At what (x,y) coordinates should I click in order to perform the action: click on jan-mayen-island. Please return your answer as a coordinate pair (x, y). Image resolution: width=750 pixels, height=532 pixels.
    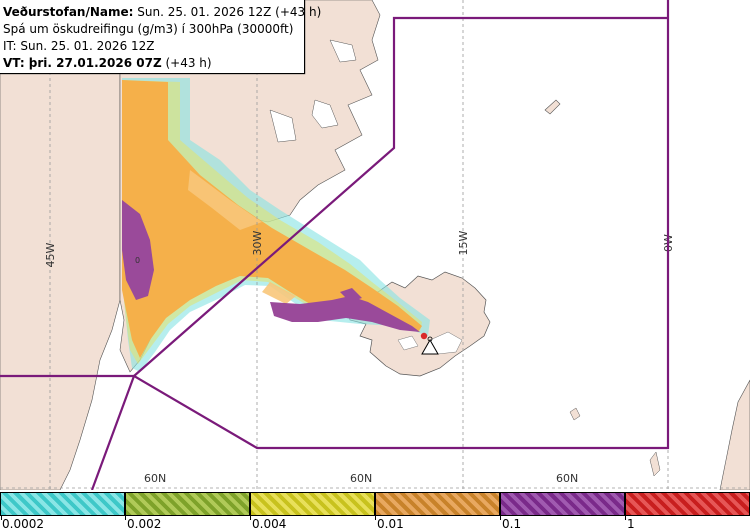
    Looking at the image, I should click on (552, 107).